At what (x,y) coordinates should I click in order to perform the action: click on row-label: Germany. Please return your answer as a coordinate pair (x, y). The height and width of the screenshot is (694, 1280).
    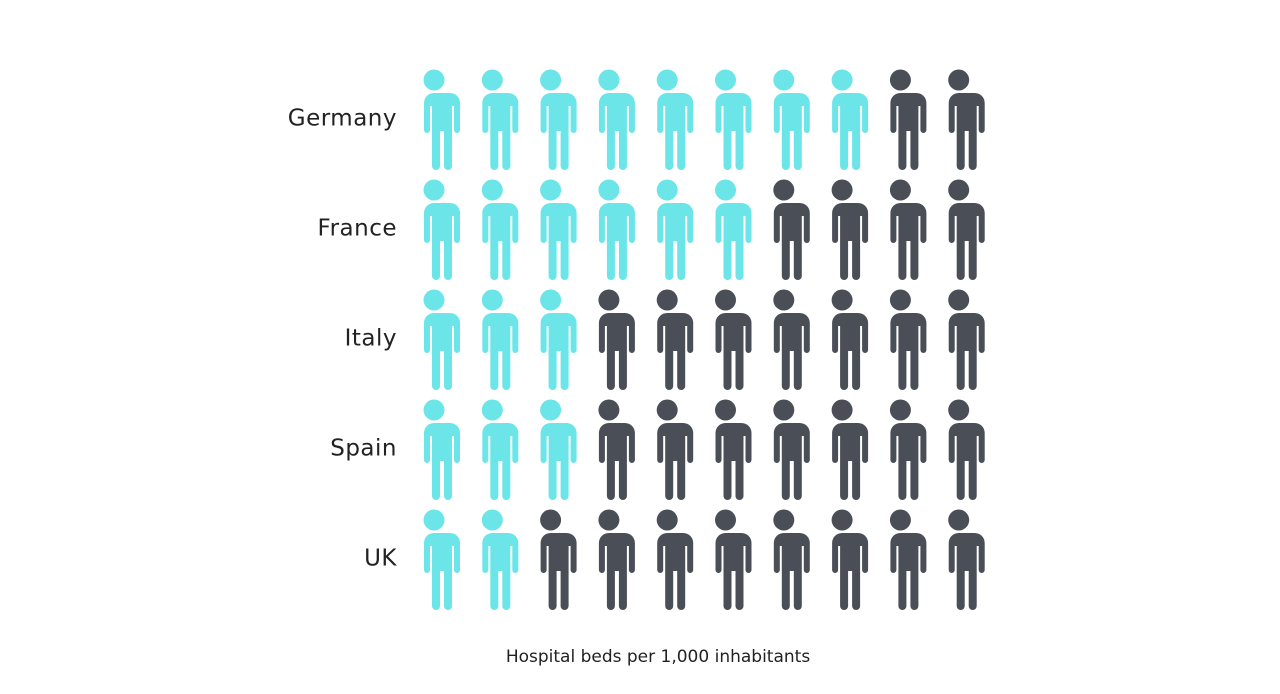
    Looking at the image, I should click on (342, 119).